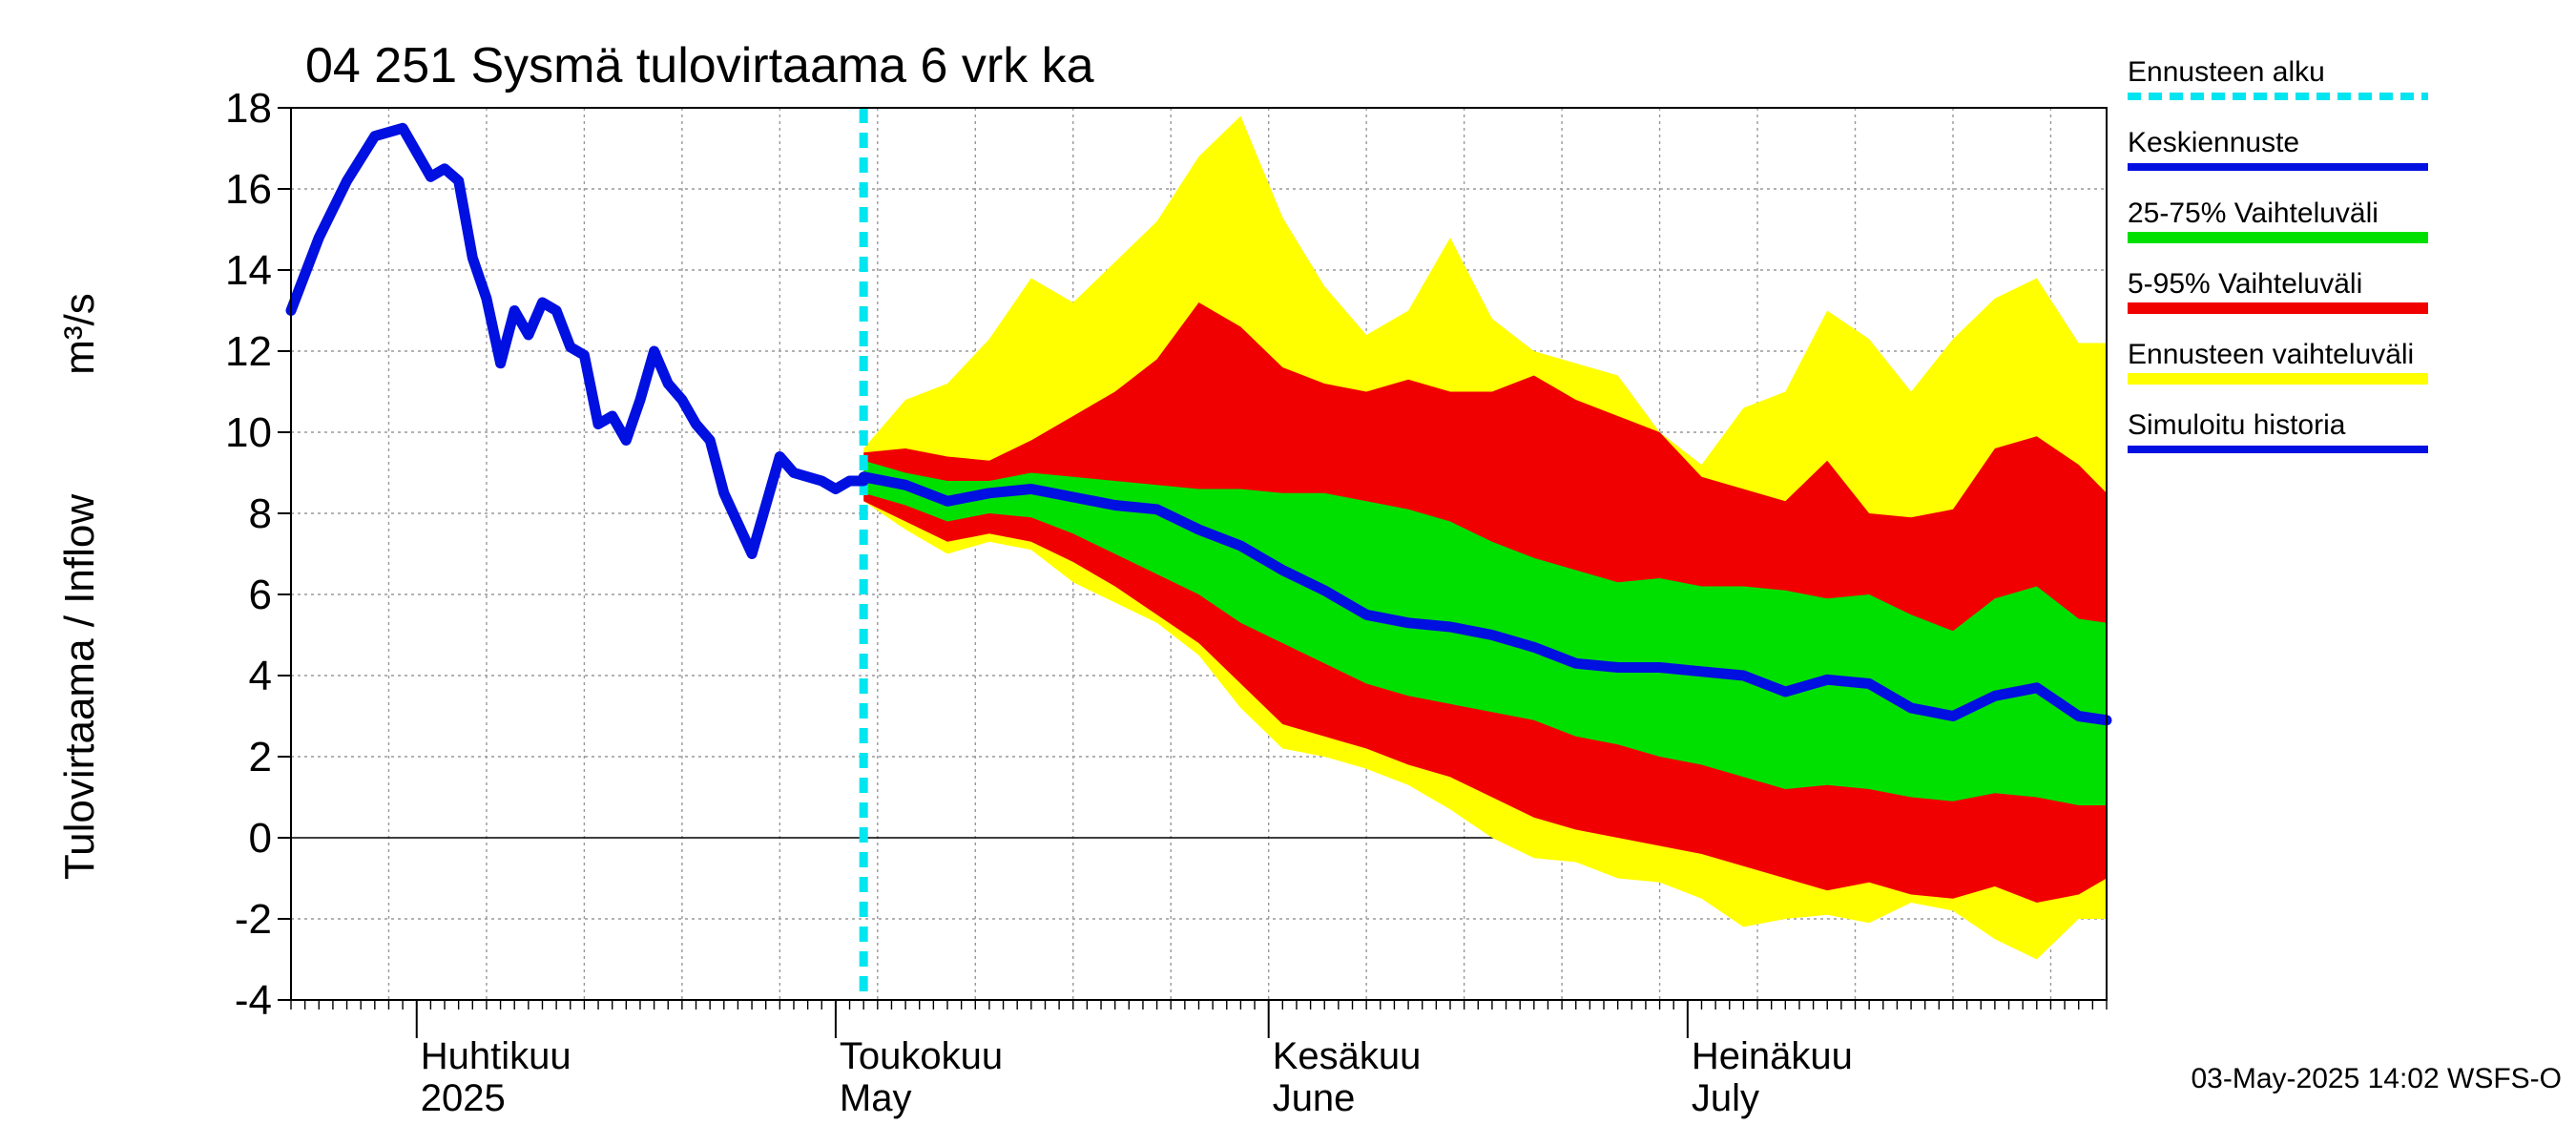  I want to click on y-tick-label: 2, so click(260, 758).